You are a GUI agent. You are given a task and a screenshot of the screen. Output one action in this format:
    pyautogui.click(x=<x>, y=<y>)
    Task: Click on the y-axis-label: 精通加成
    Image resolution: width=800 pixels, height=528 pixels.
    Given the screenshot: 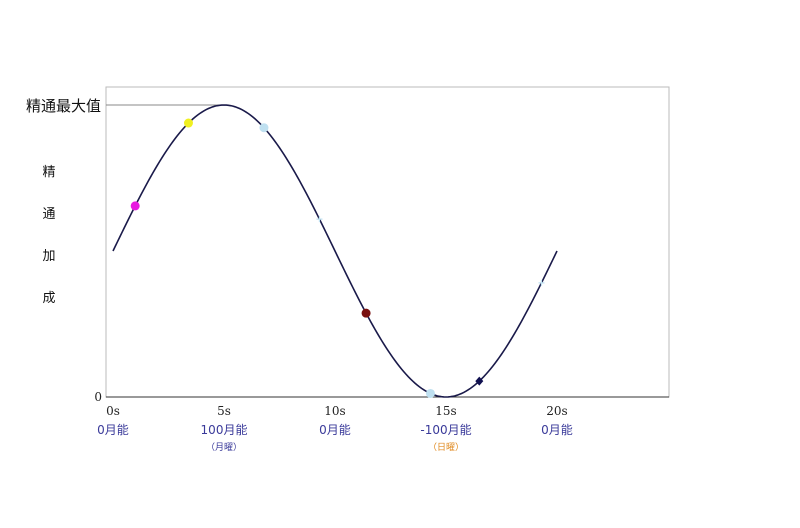 What is the action you would take?
    pyautogui.click(x=48, y=235)
    